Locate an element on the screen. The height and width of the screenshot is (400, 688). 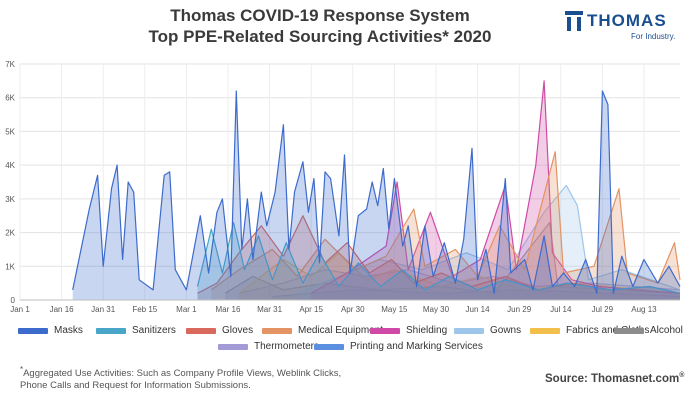
source-mark: ® is located at coordinates (682, 375).